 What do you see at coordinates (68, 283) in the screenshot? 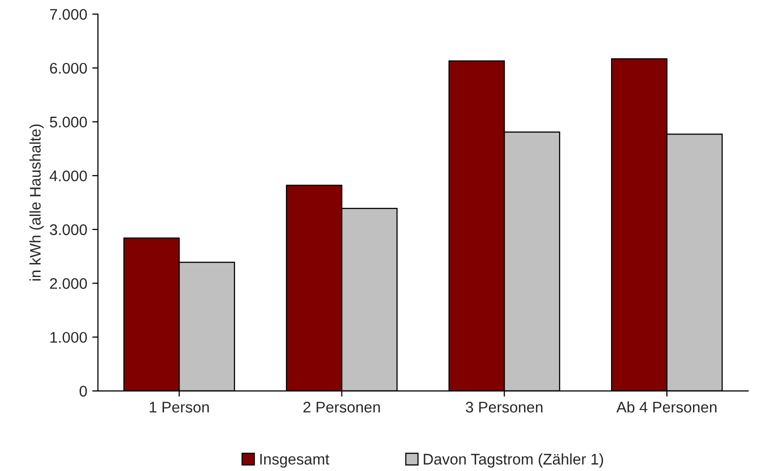
I see `y-tick-label: 2.000` at bounding box center [68, 283].